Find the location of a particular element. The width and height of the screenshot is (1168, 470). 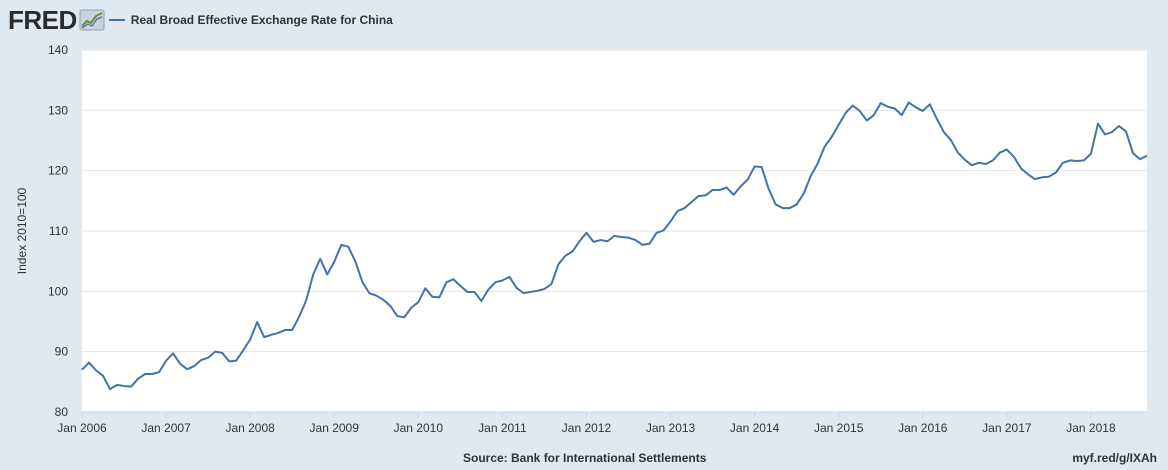

fred-logo: FRED is located at coordinates (42, 20).